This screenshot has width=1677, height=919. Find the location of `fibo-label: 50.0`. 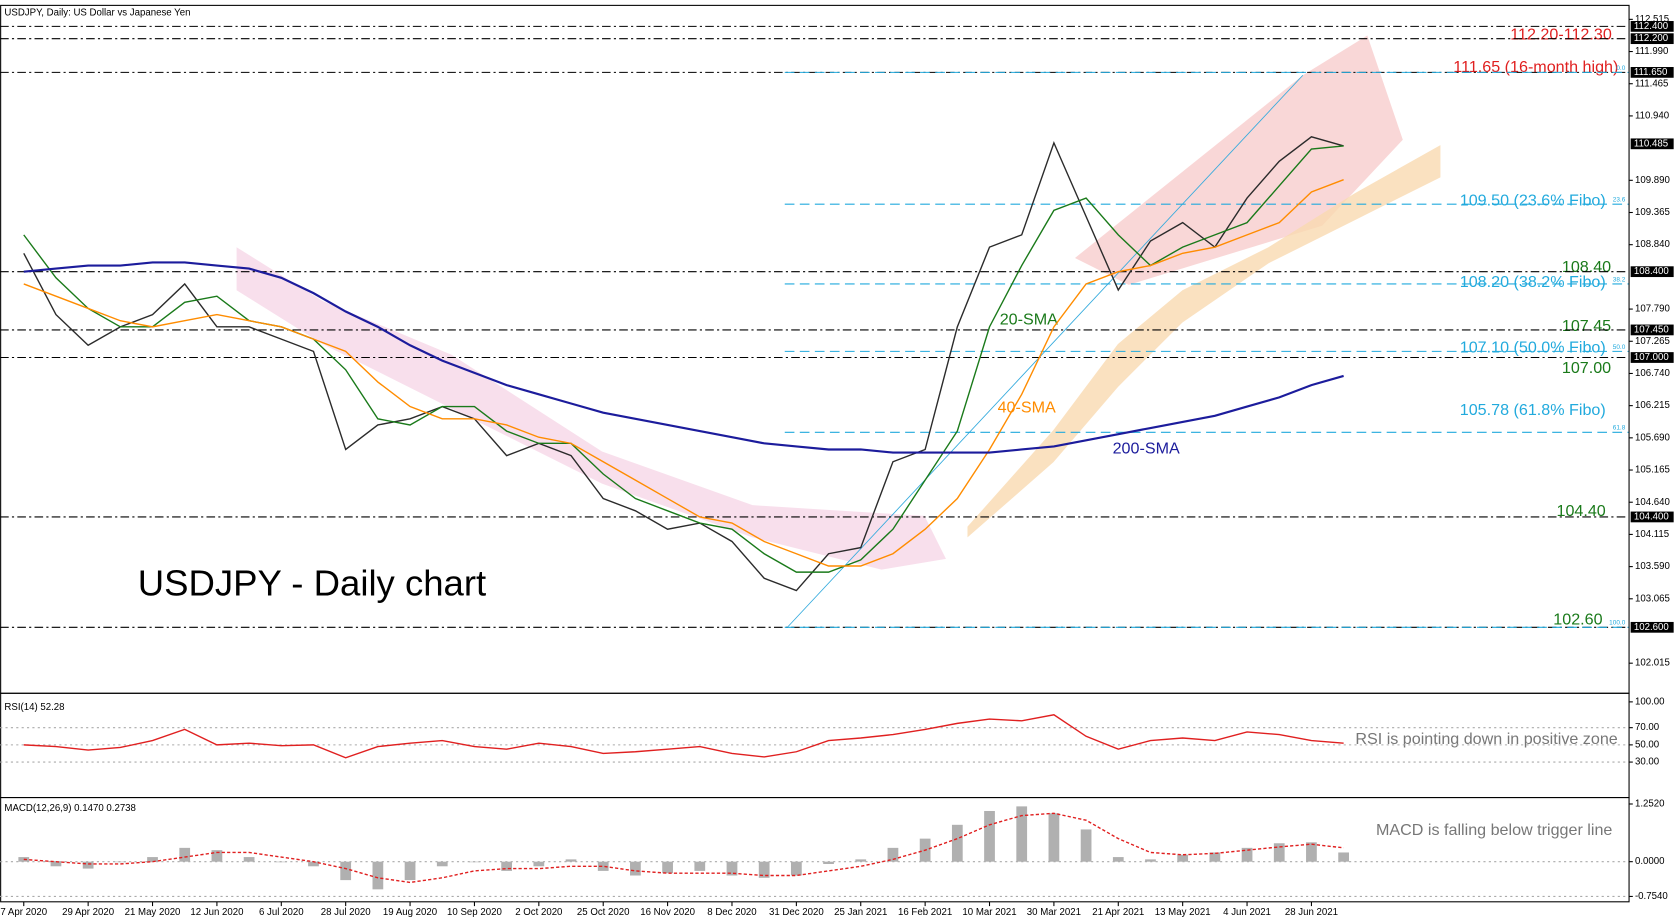

fibo-label: 50.0 is located at coordinates (1619, 347).